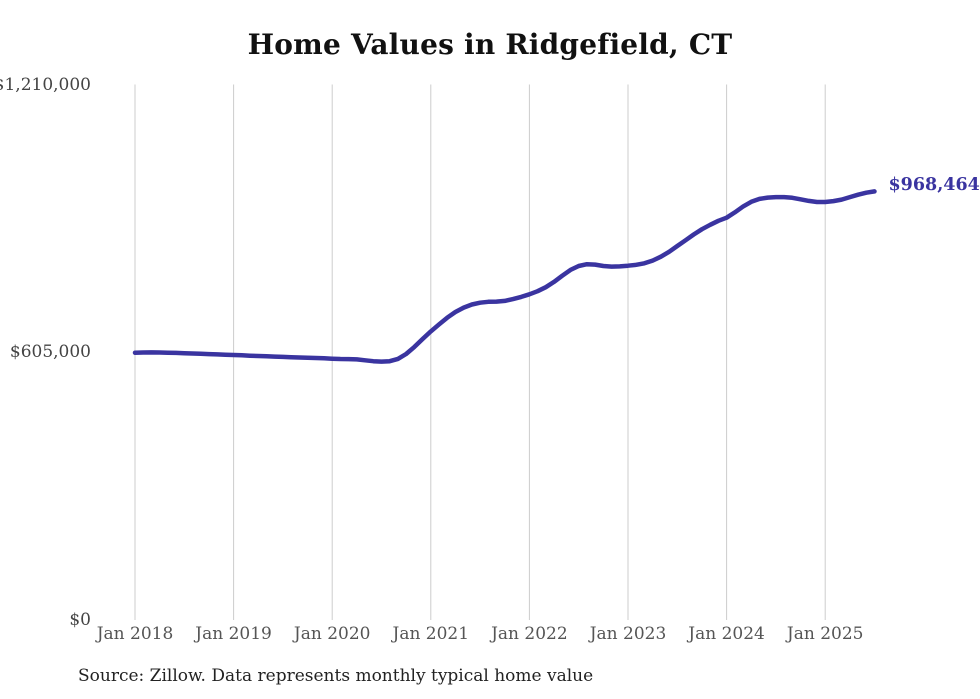 The height and width of the screenshot is (699, 980). Describe the element at coordinates (825, 634) in the screenshot. I see `x-tick-label: Jan 2025` at that location.